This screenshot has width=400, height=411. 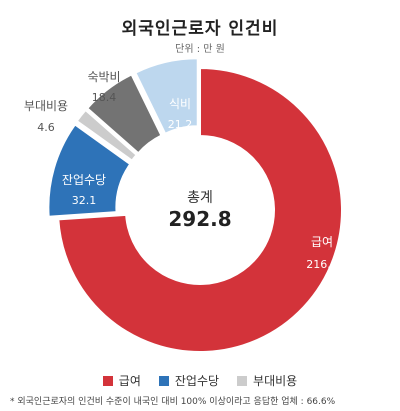 What do you see at coordinates (322, 264) in the screenshot?
I see `slice-value-salary: 216.5` at bounding box center [322, 264].